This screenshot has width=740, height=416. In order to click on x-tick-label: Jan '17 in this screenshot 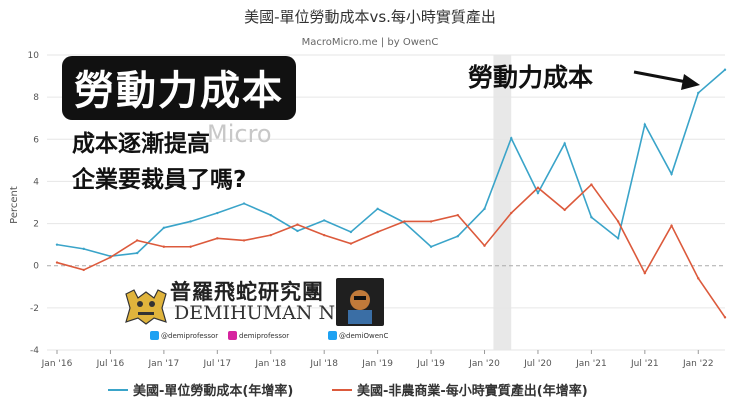, I will do `click(164, 364)`.